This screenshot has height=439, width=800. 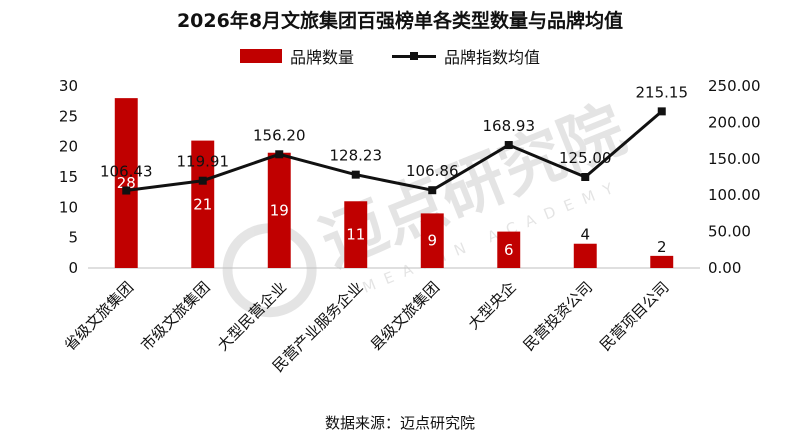 What do you see at coordinates (491, 305) in the screenshot?
I see `x-category-label: 大型央企` at bounding box center [491, 305].